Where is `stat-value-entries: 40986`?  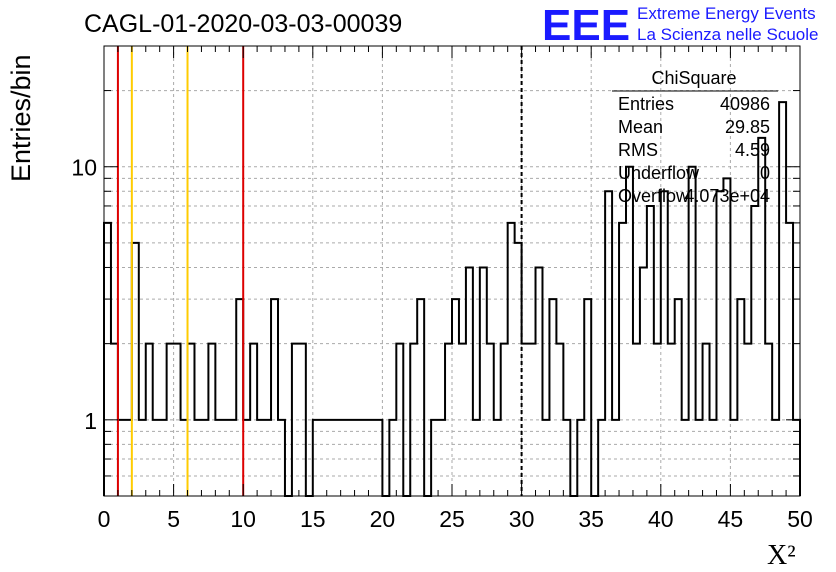 stat-value-entries: 40986 is located at coordinates (744, 104).